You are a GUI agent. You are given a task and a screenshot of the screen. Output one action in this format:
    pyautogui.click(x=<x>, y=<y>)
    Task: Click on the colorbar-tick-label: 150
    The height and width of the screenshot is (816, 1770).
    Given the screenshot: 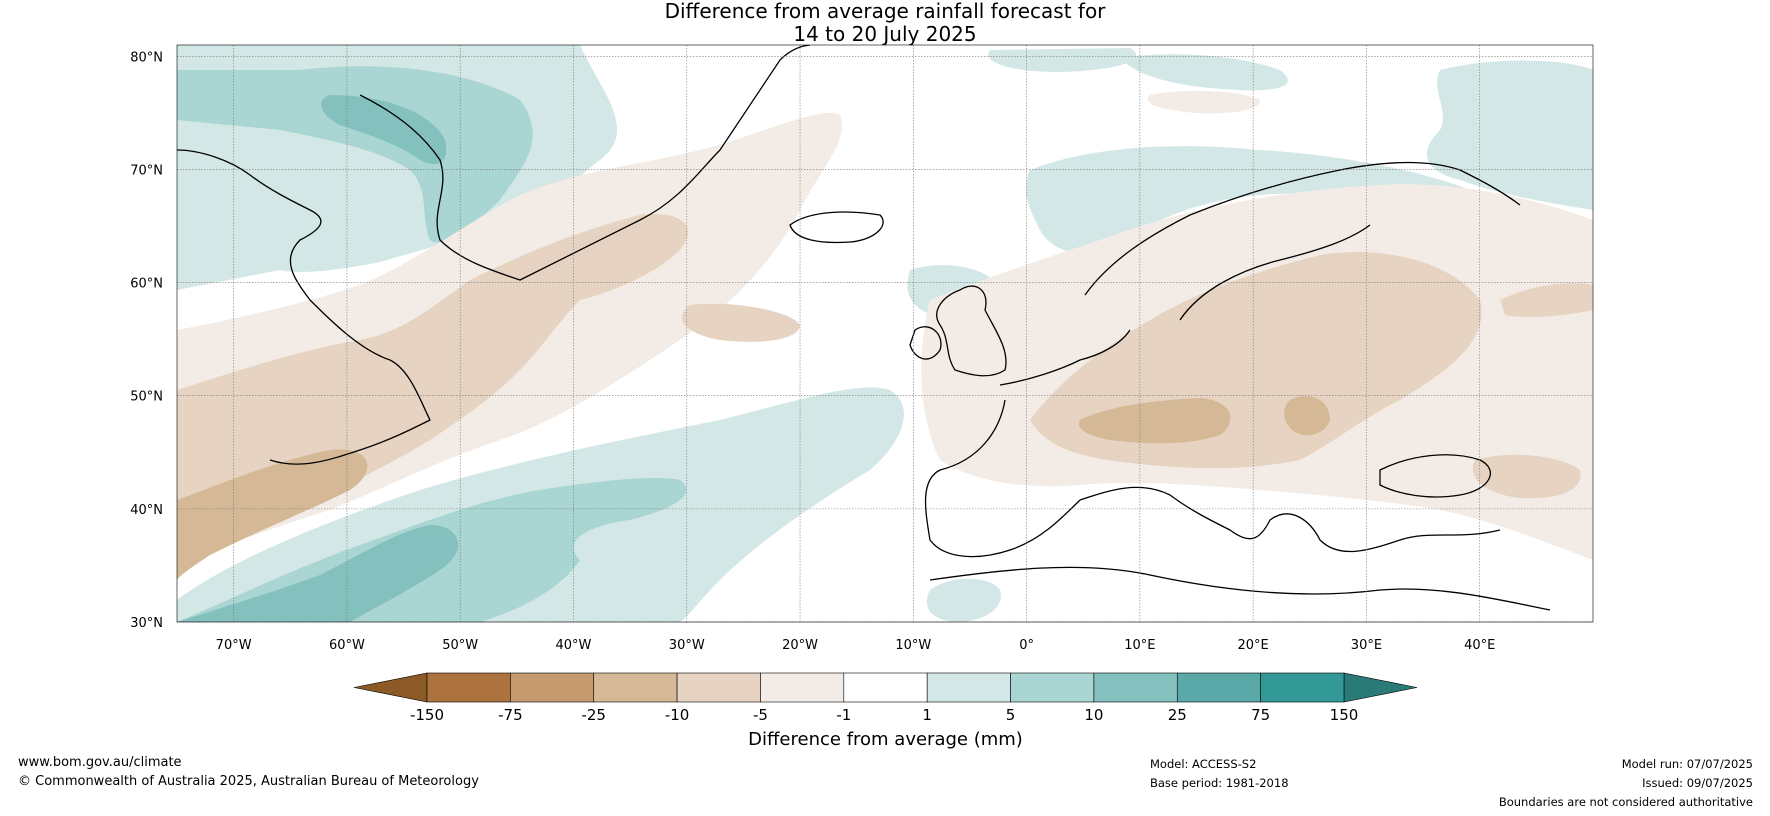 What is the action you would take?
    pyautogui.click(x=1344, y=715)
    